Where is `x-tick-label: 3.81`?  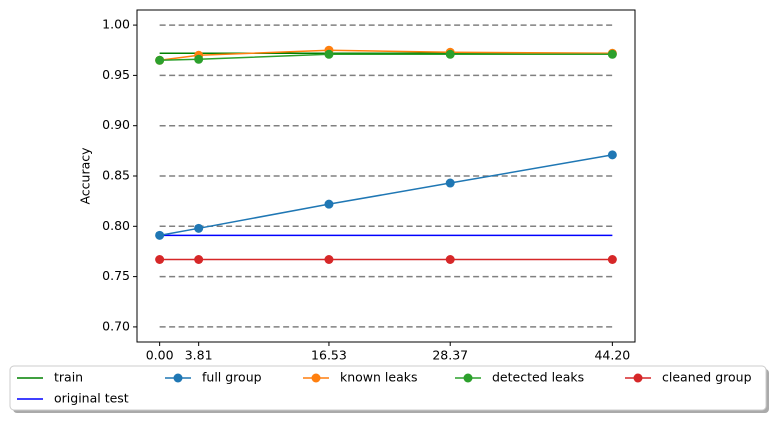
x-tick-label: 3.81 is located at coordinates (199, 355).